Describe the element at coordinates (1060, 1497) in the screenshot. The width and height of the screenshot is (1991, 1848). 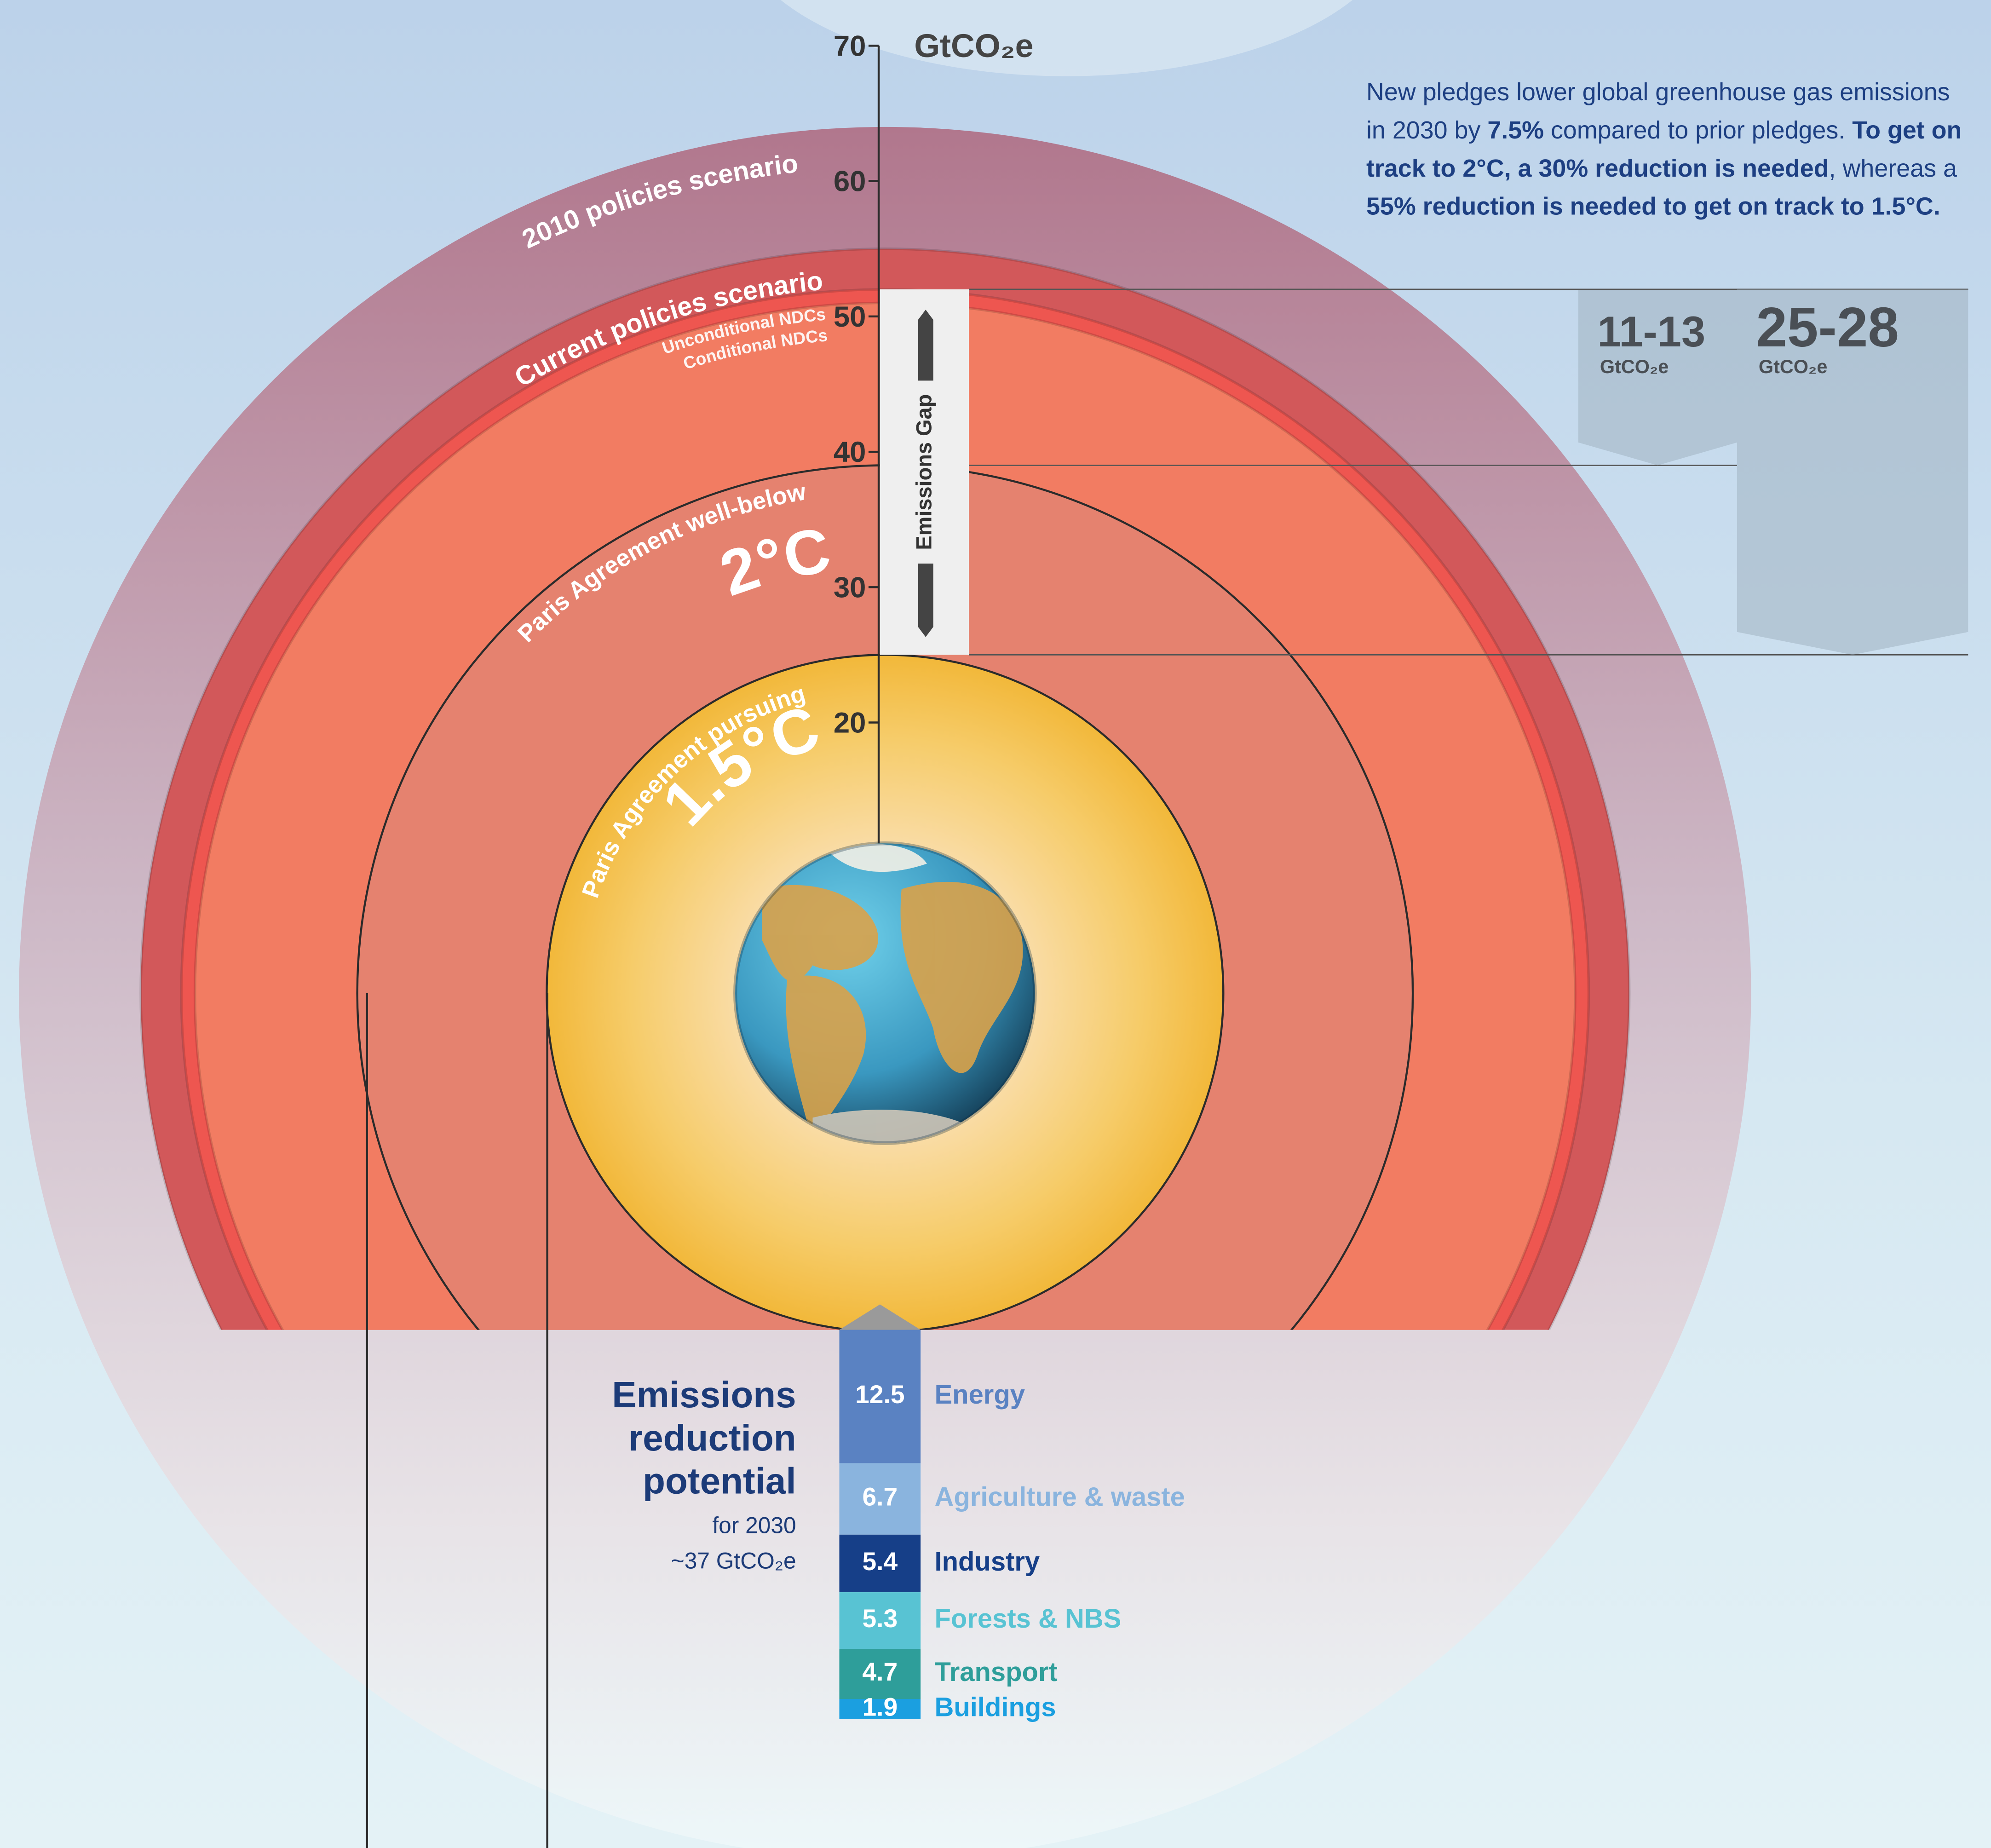
I see `category-label: Agriculture & waste` at that location.